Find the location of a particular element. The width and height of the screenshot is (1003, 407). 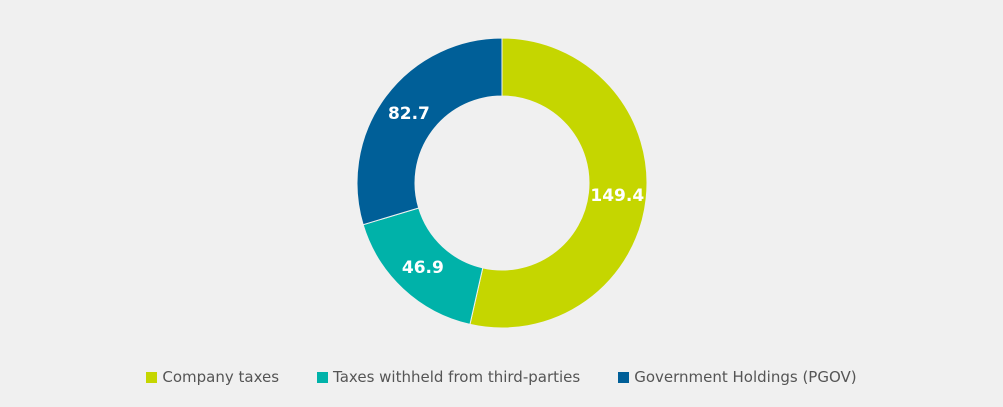

legend-item-taxes-withheld: Taxes withheld from third-parties is located at coordinates (448, 377).